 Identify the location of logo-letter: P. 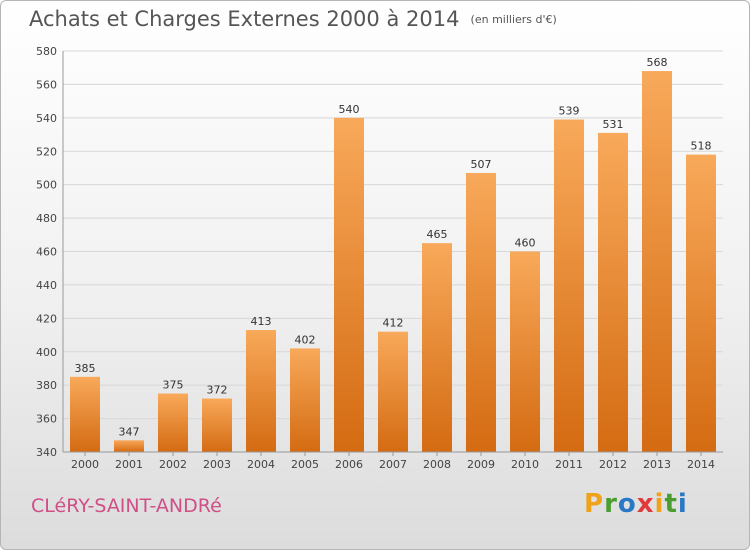
(594, 504).